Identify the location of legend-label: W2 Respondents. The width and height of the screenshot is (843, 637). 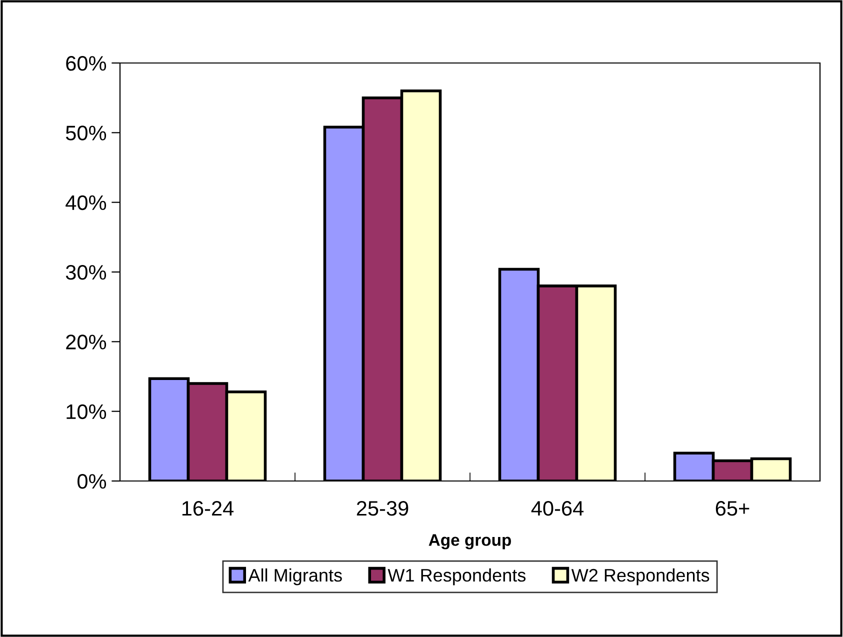
(640, 577).